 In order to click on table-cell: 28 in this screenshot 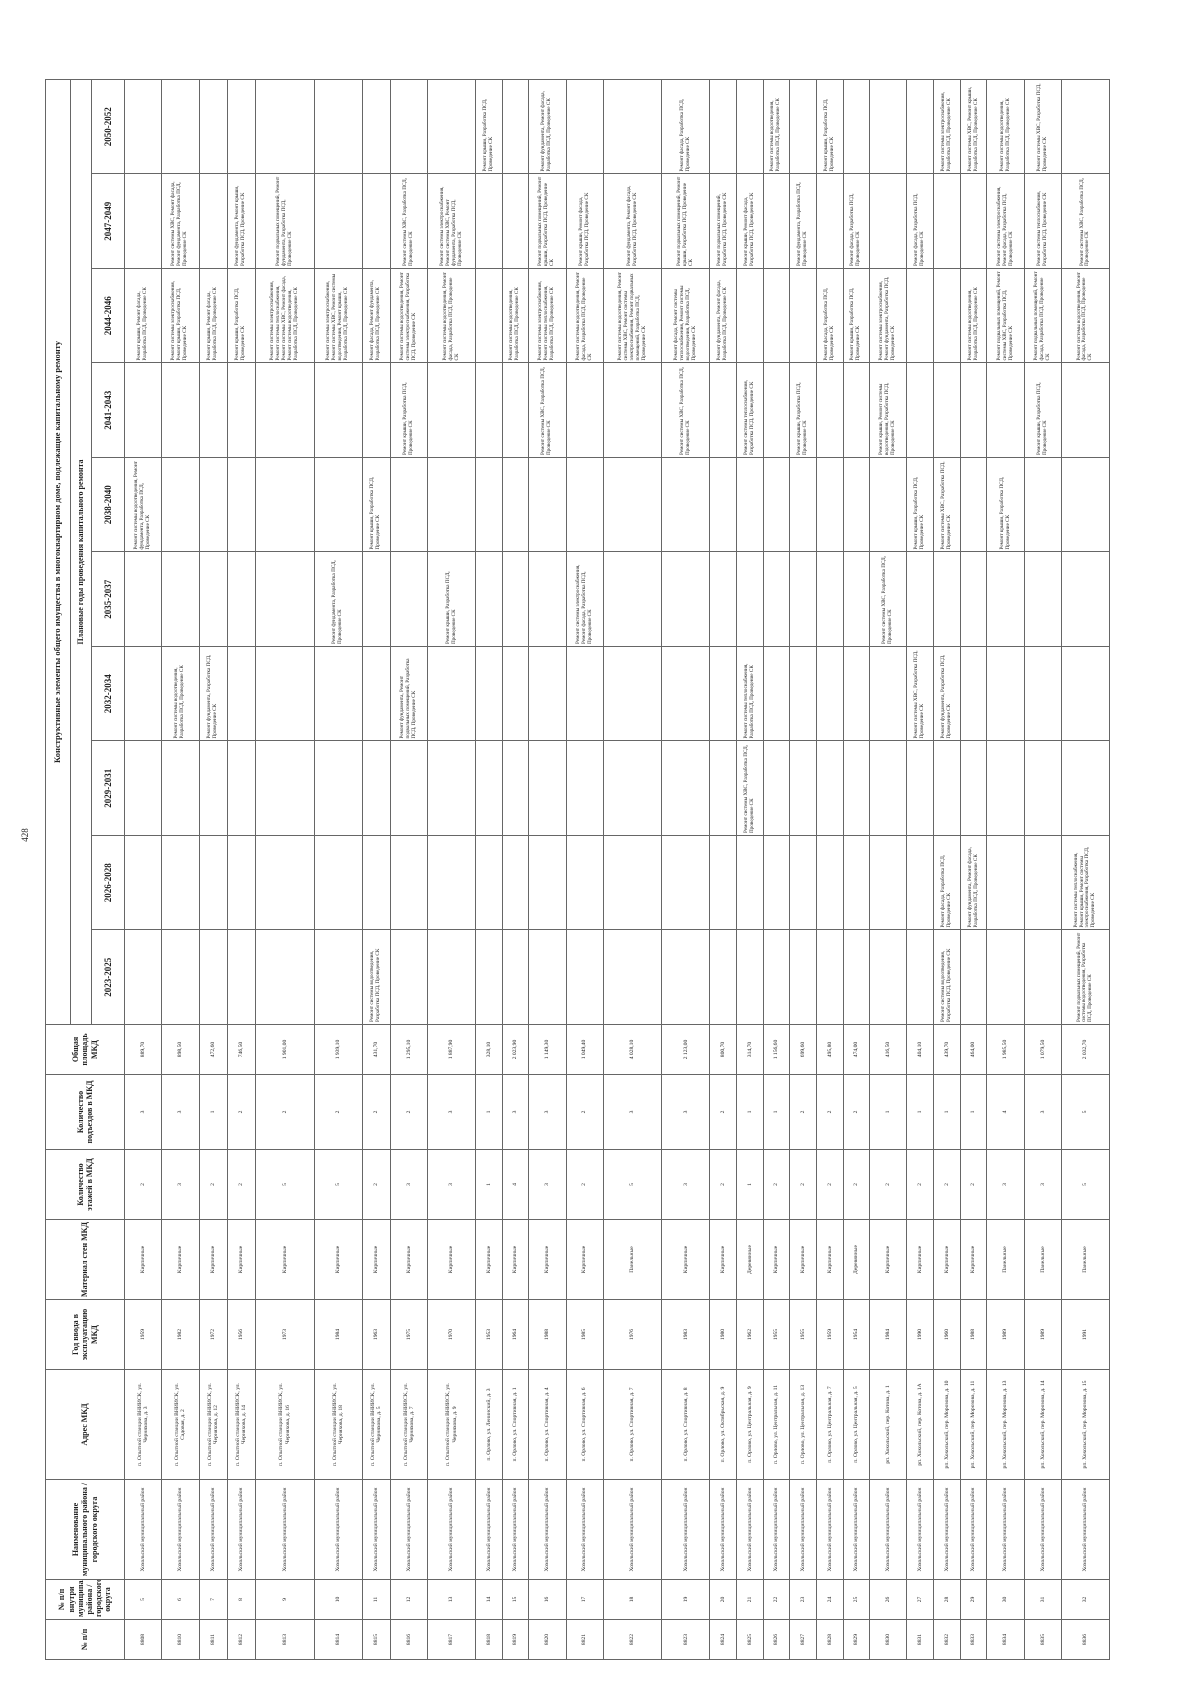, I will do `click(947, 1599)`.